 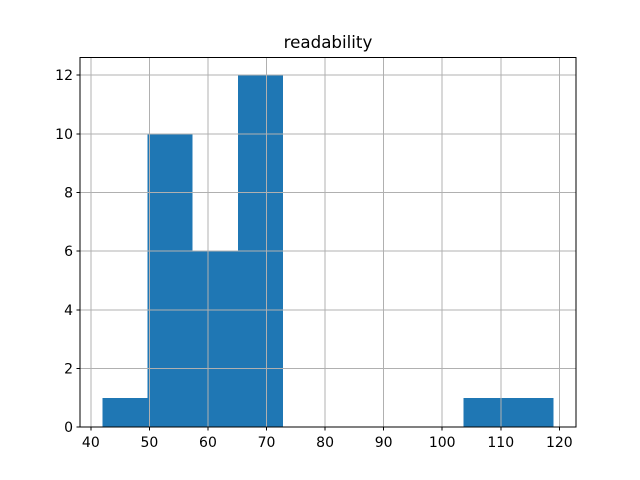 What do you see at coordinates (91, 443) in the screenshot?
I see `x-tick-label: 40` at bounding box center [91, 443].